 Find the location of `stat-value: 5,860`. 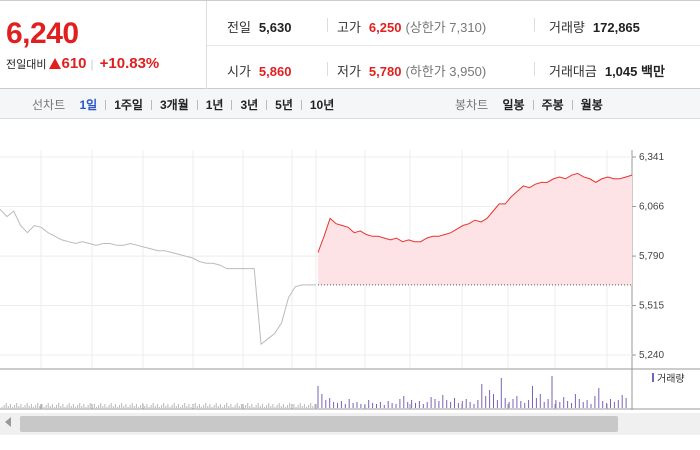

stat-value: 5,860 is located at coordinates (275, 71).